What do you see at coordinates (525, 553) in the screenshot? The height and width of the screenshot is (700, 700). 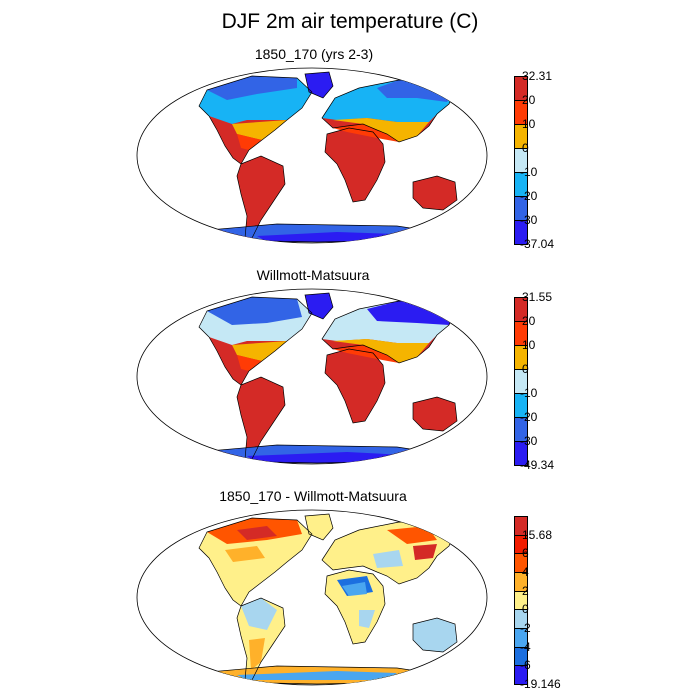 I see `colorbar-label: 6` at bounding box center [525, 553].